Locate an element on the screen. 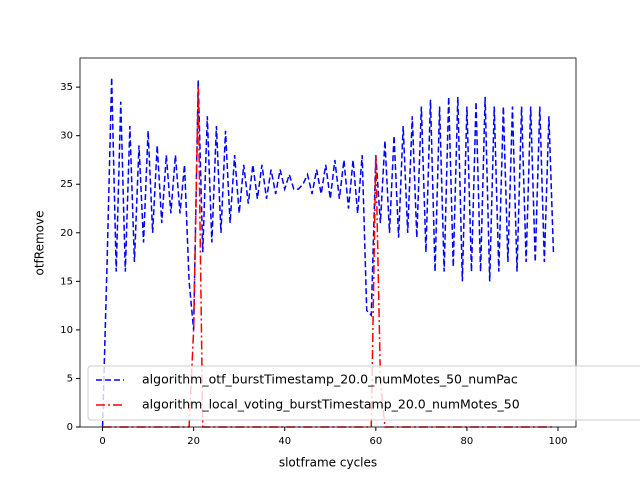  x-tick-label: 0 is located at coordinates (102, 441).